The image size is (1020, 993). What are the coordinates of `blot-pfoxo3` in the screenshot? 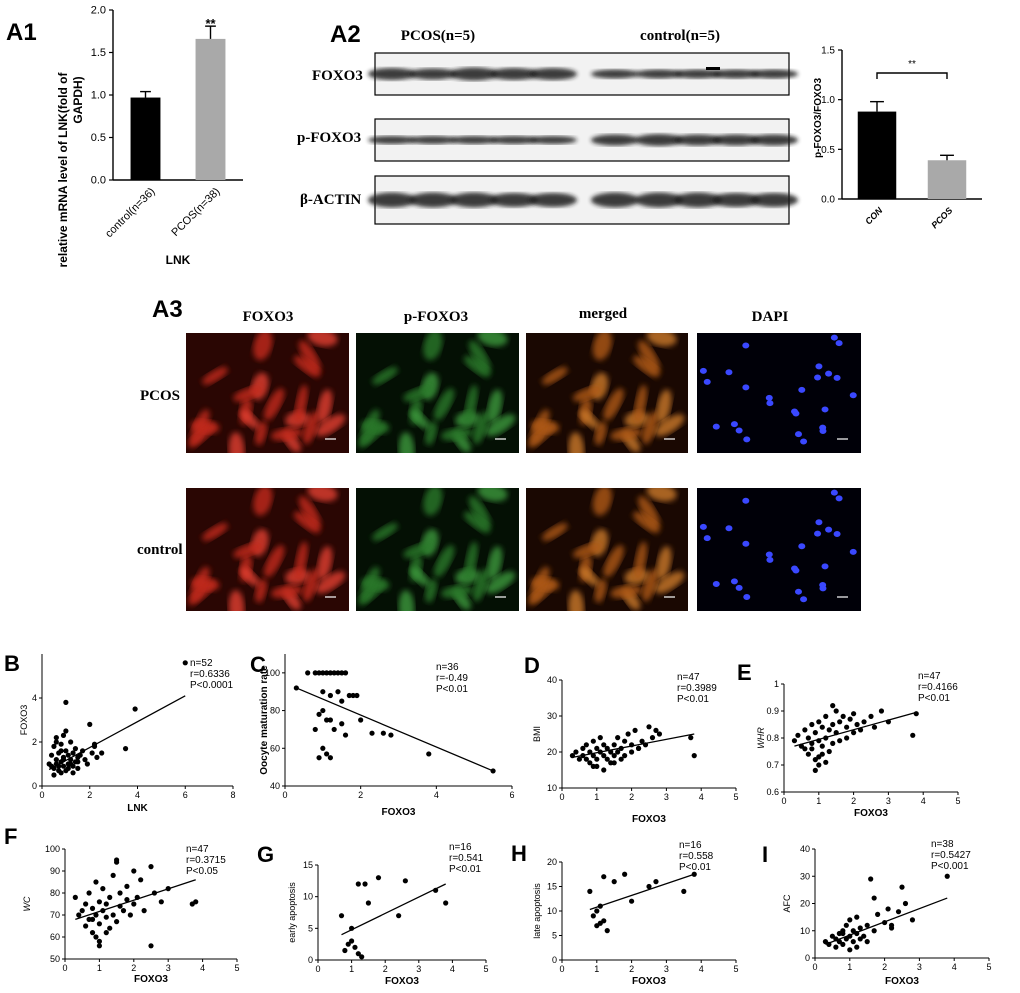 It's located at (583, 140).